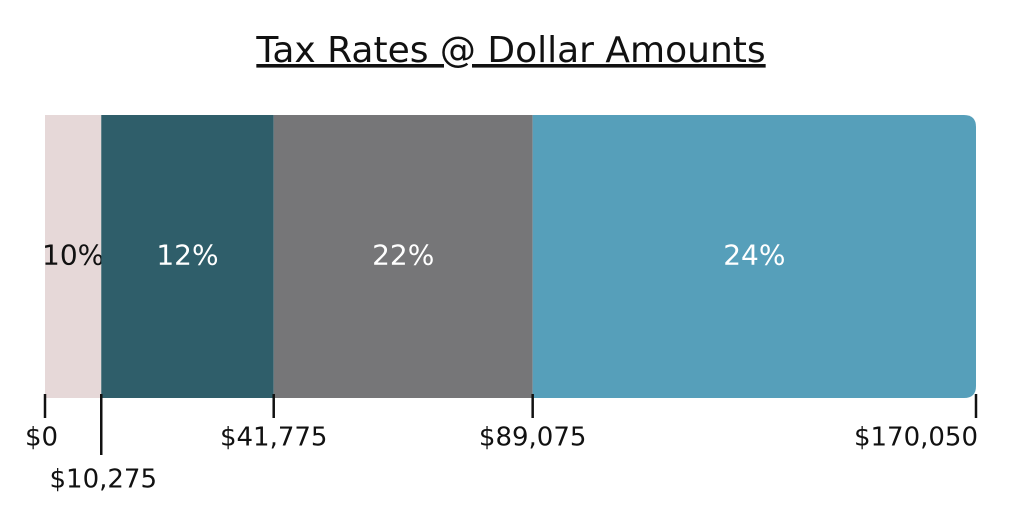 The height and width of the screenshot is (525, 1024). Describe the element at coordinates (533, 438) in the screenshot. I see `x-tick-label: $89,075` at that location.